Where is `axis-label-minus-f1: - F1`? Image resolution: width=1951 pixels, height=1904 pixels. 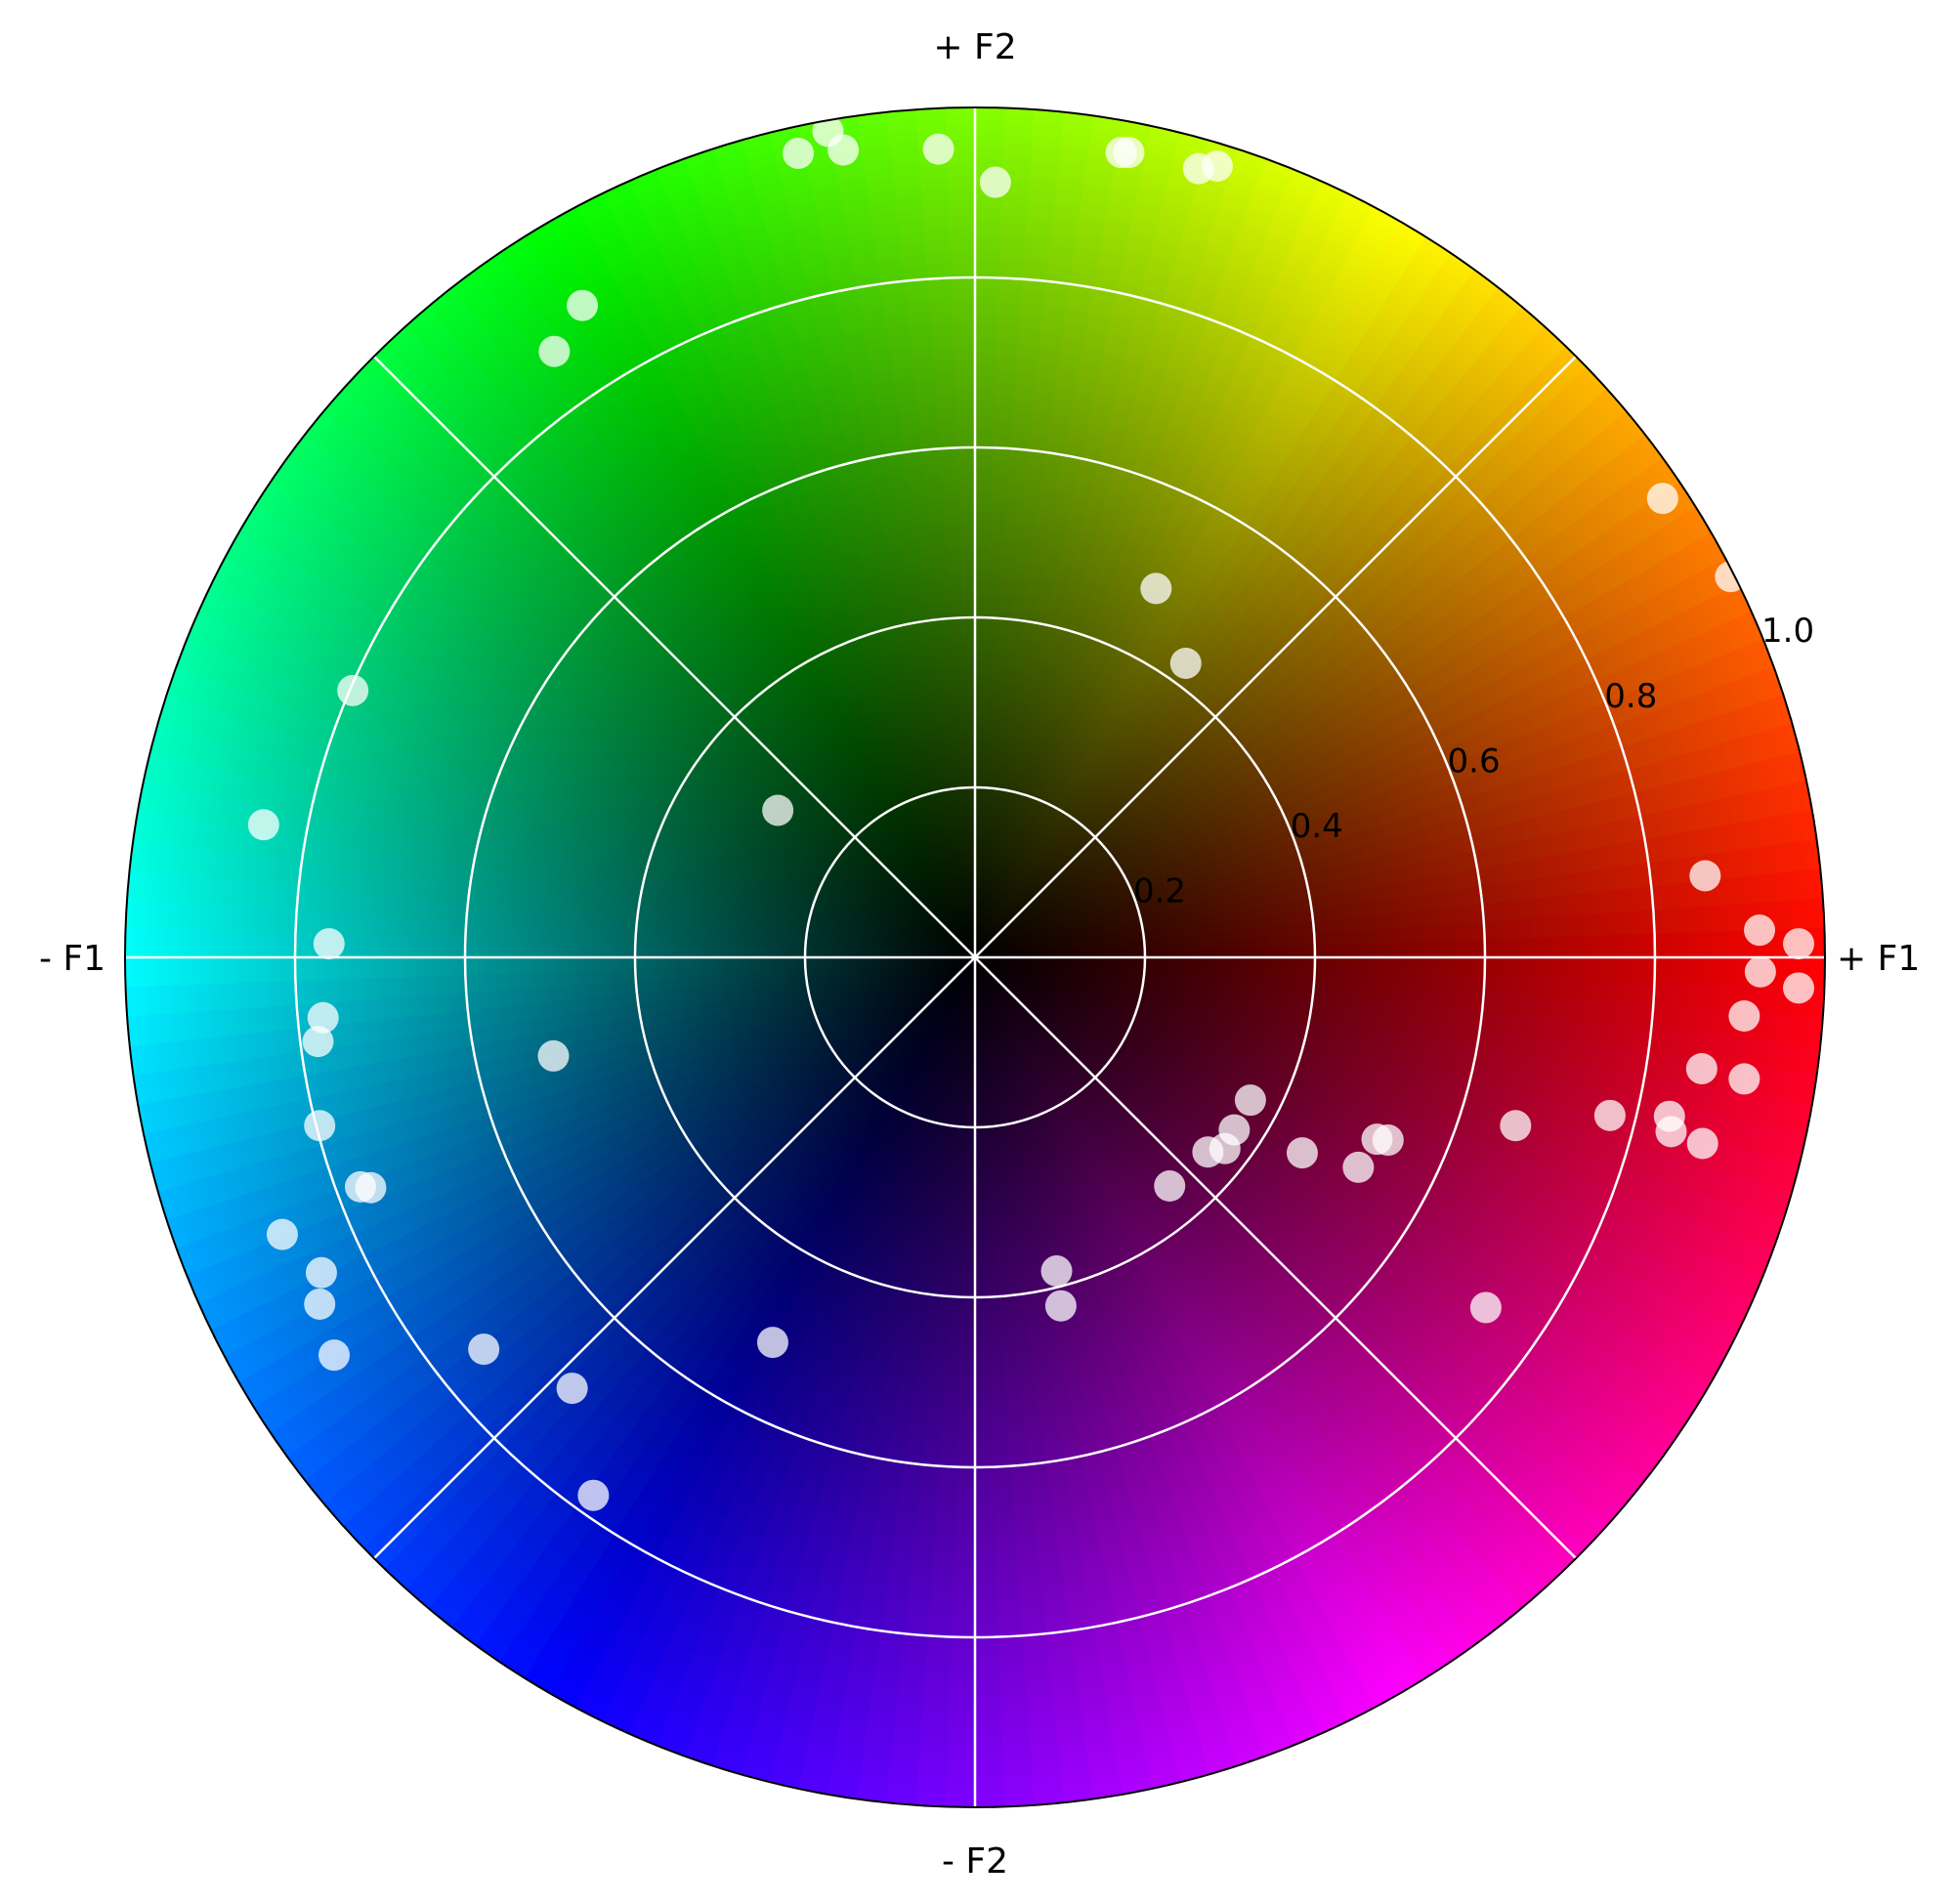
axis-label-minus-f1: - F1 is located at coordinates (72, 959).